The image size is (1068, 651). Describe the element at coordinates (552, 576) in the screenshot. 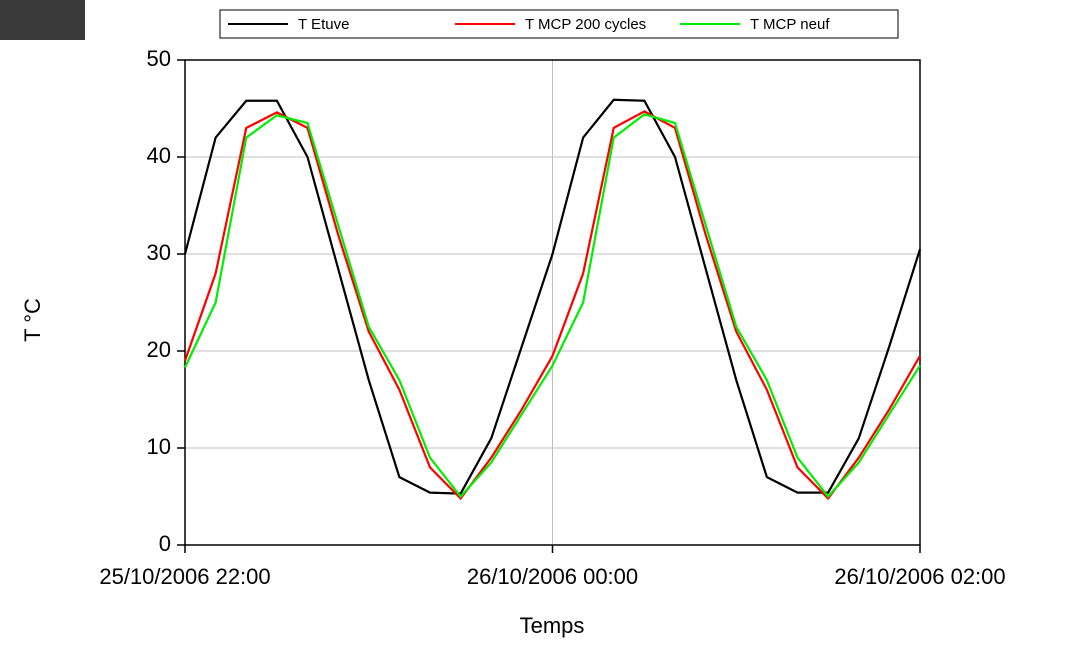

I see `x-tick-label: 26/10/2006 00:00` at that location.